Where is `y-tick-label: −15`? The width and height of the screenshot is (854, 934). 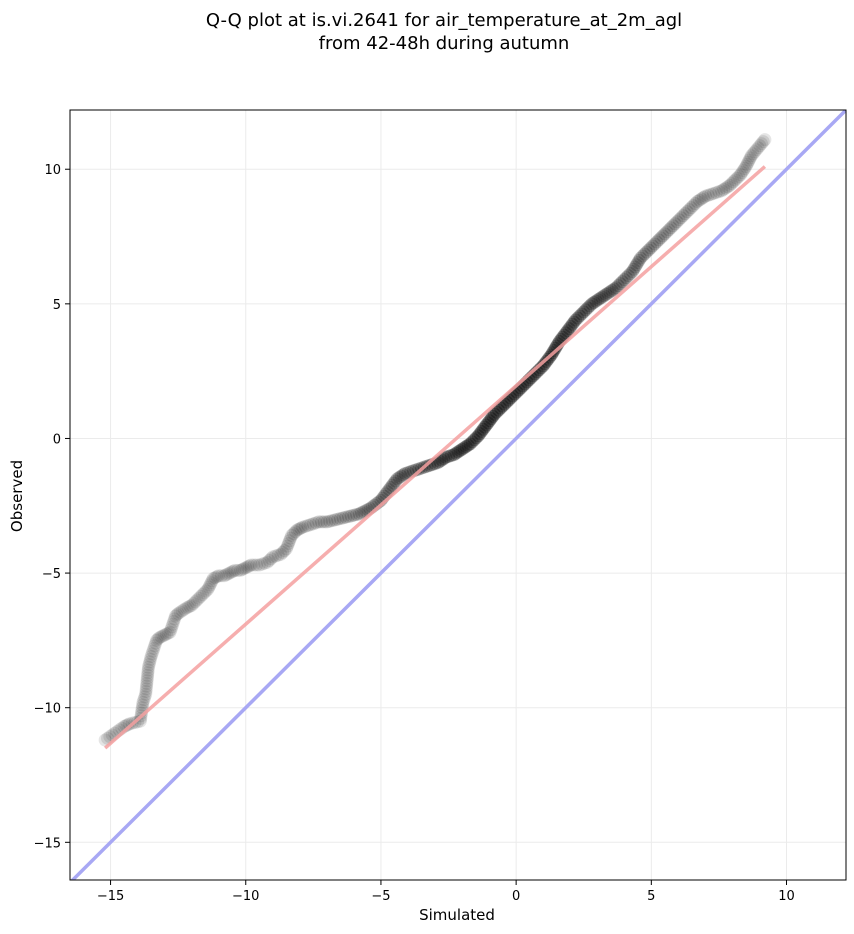 y-tick-label: −15 is located at coordinates (47, 843).